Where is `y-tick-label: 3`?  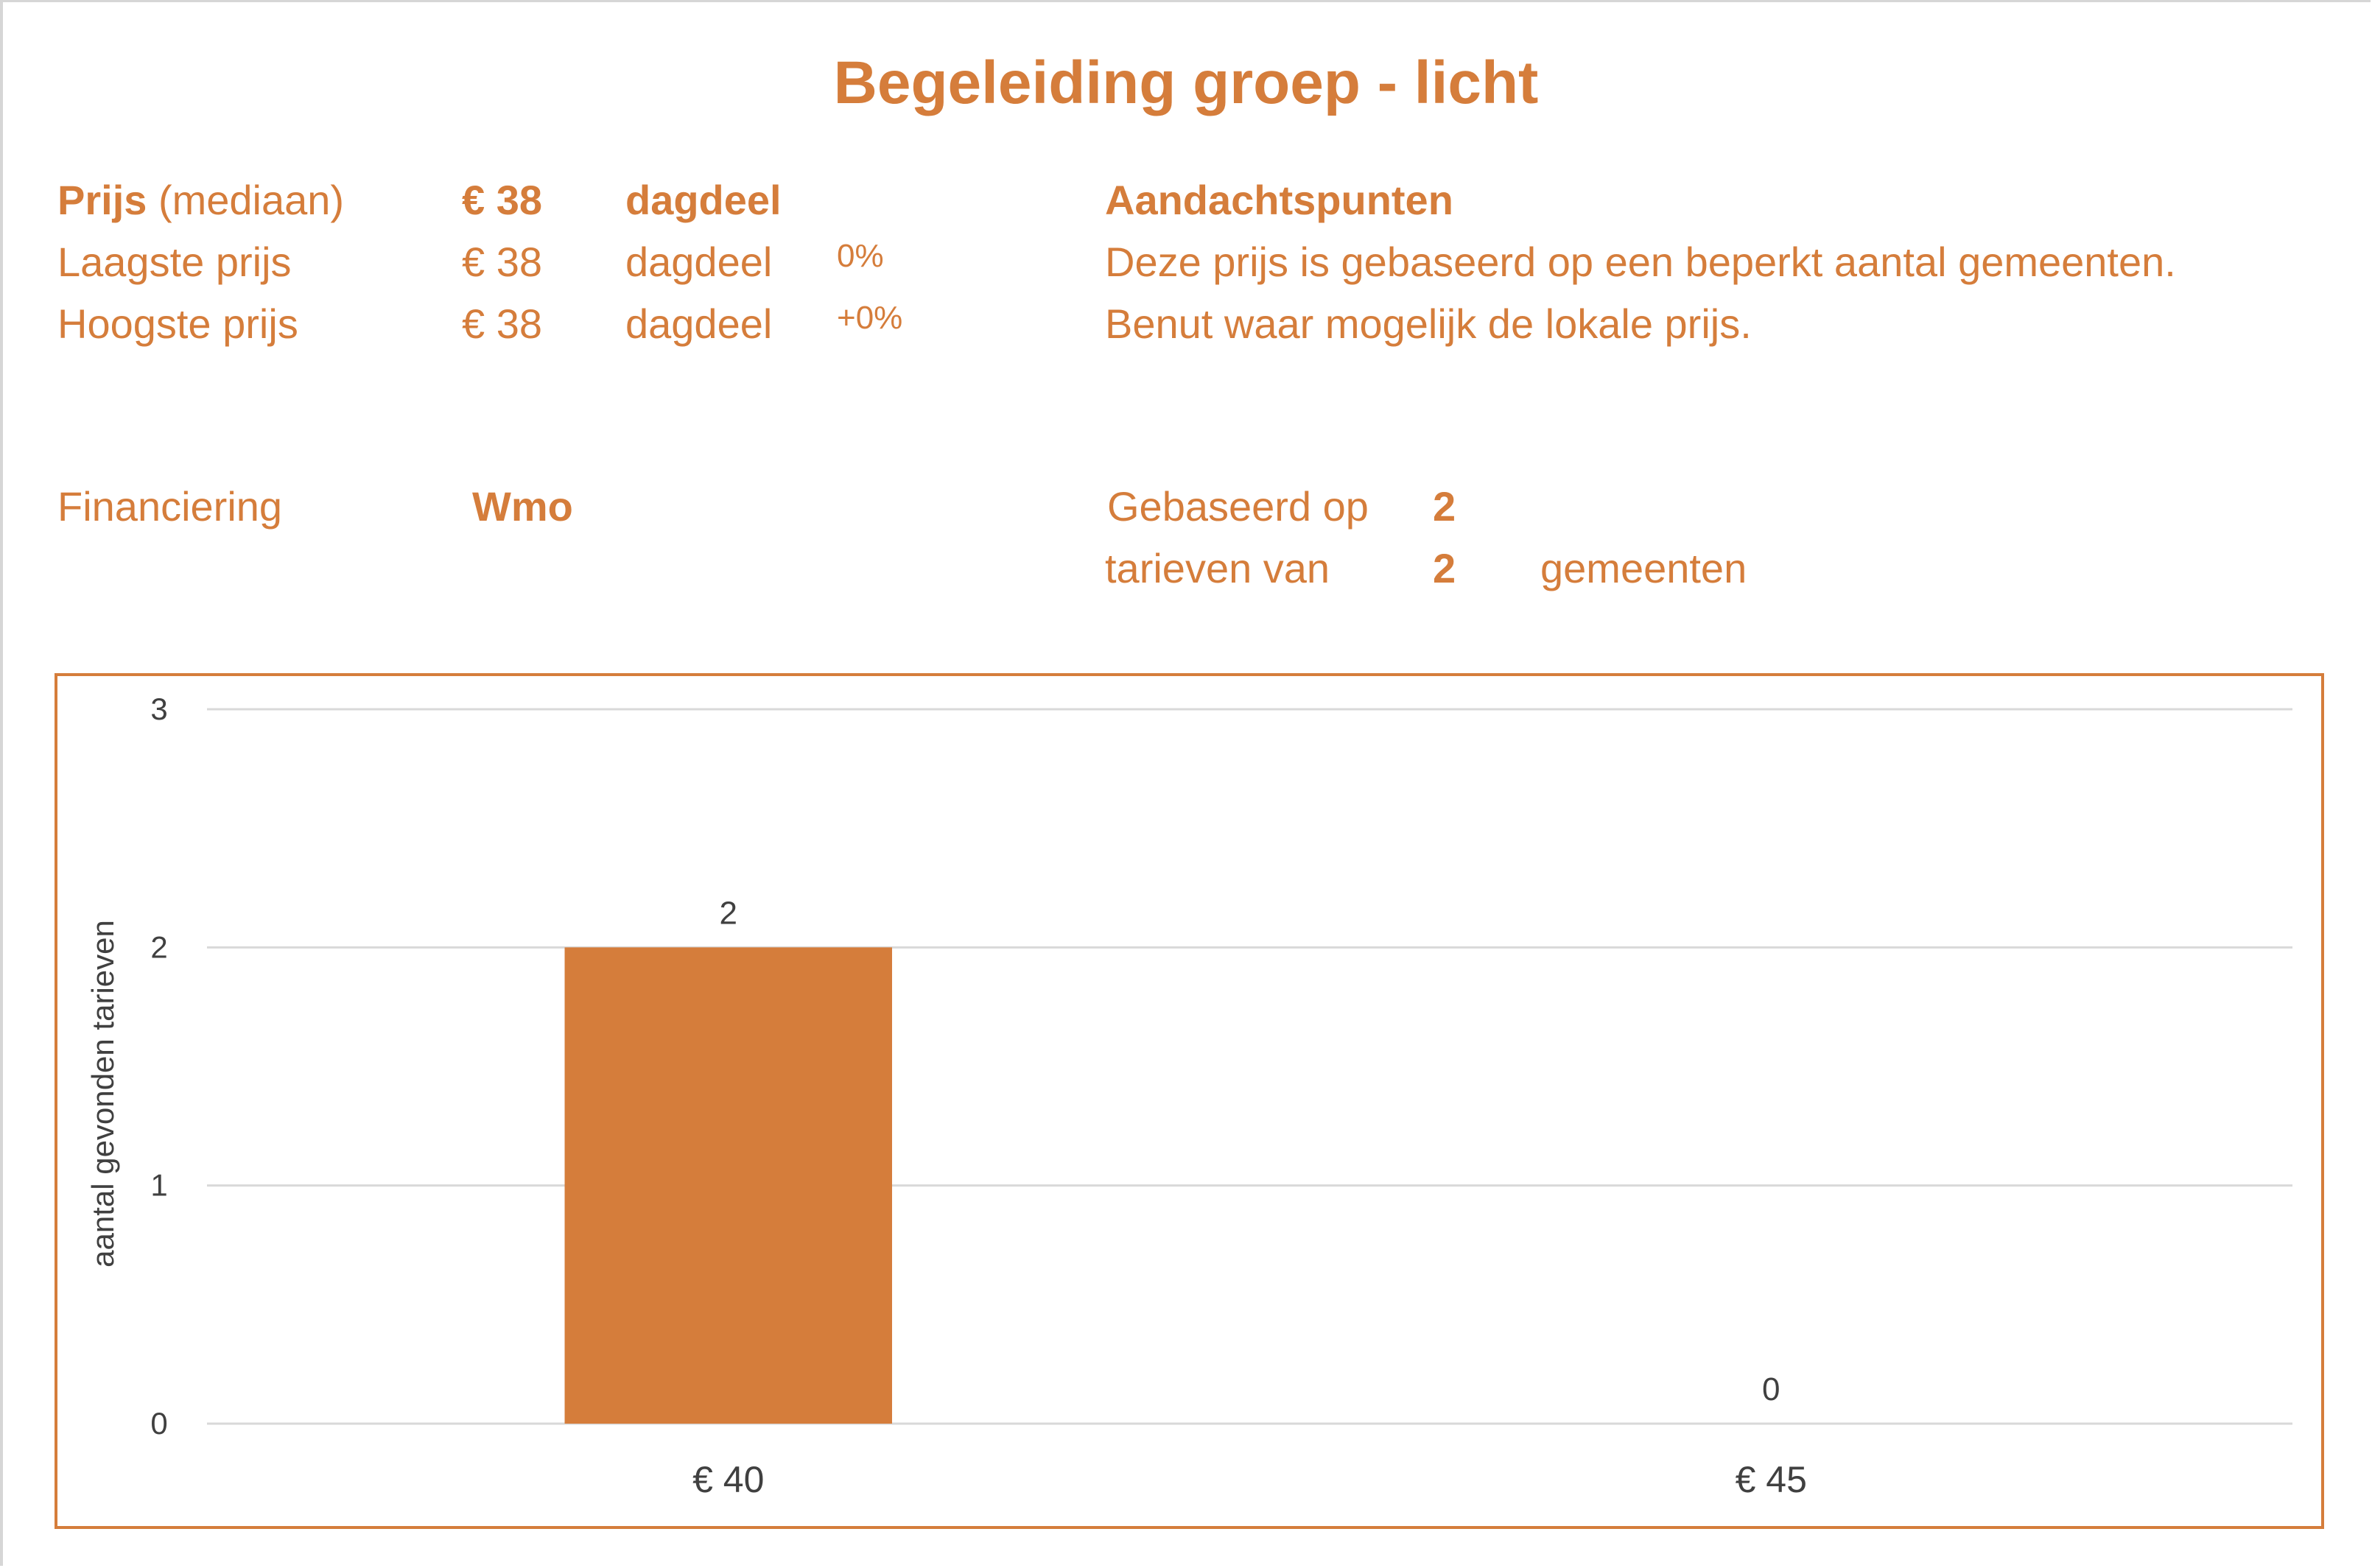
y-tick-label: 3 is located at coordinates (158, 709).